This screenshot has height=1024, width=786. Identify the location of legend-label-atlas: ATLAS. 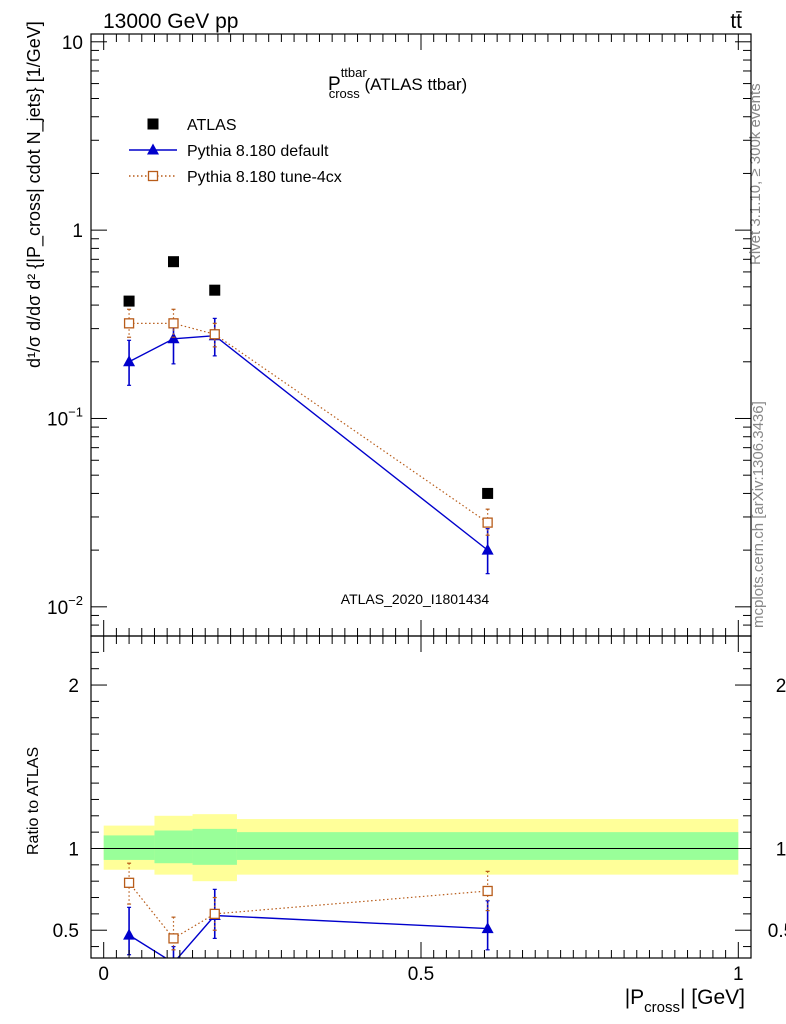
(212, 125).